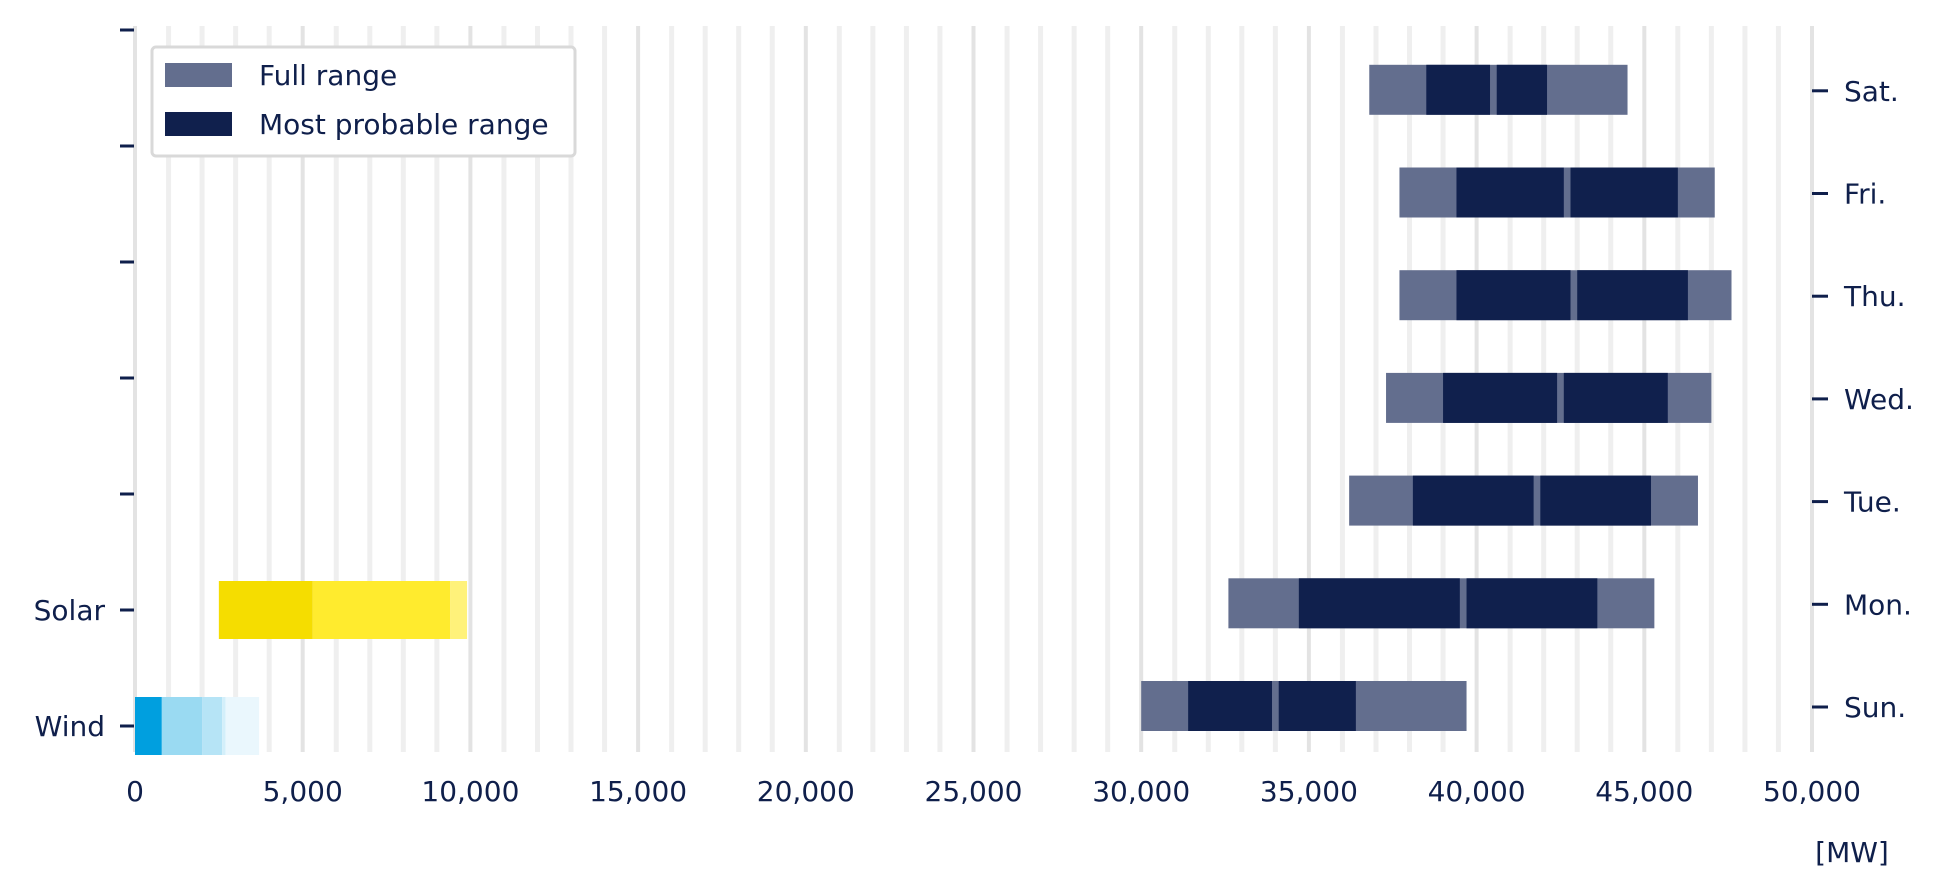 The width and height of the screenshot is (1937, 894). Describe the element at coordinates (806, 791) in the screenshot. I see `x-tick-label: 20,000` at that location.